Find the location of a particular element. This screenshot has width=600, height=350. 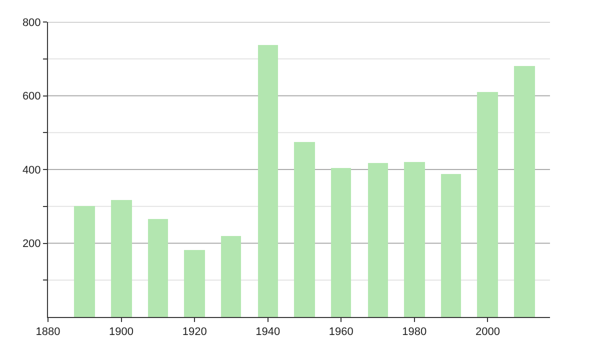

x-tick-label: 1980 is located at coordinates (414, 332).